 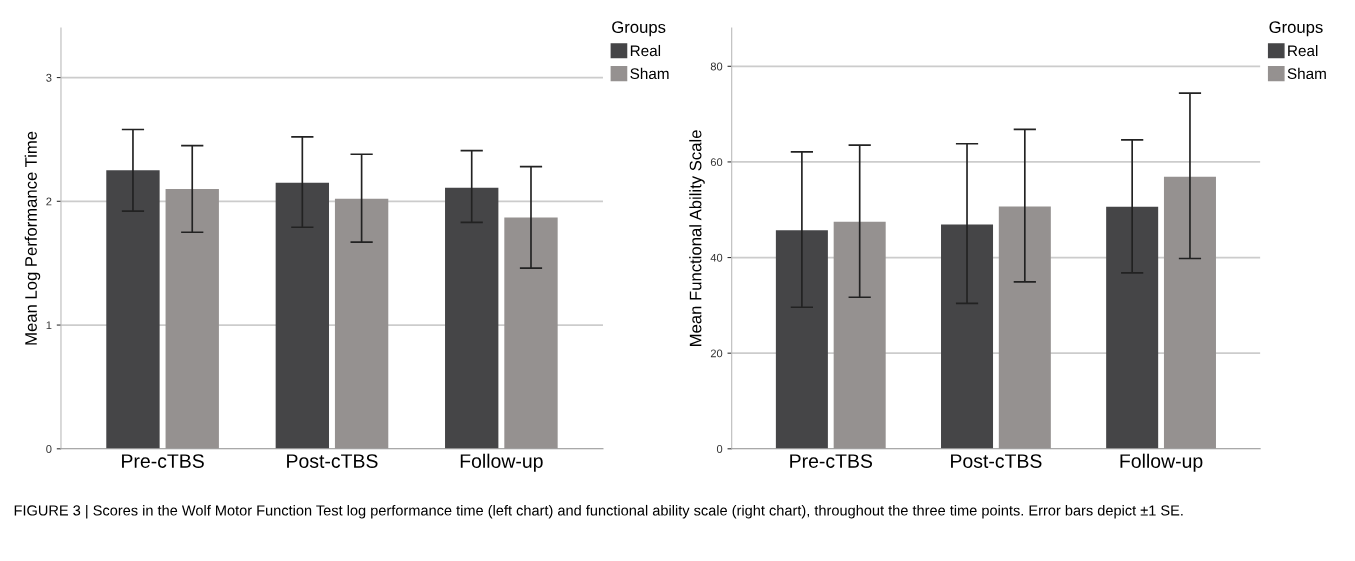 I want to click on y-tick-label: 3, so click(x=49, y=77).